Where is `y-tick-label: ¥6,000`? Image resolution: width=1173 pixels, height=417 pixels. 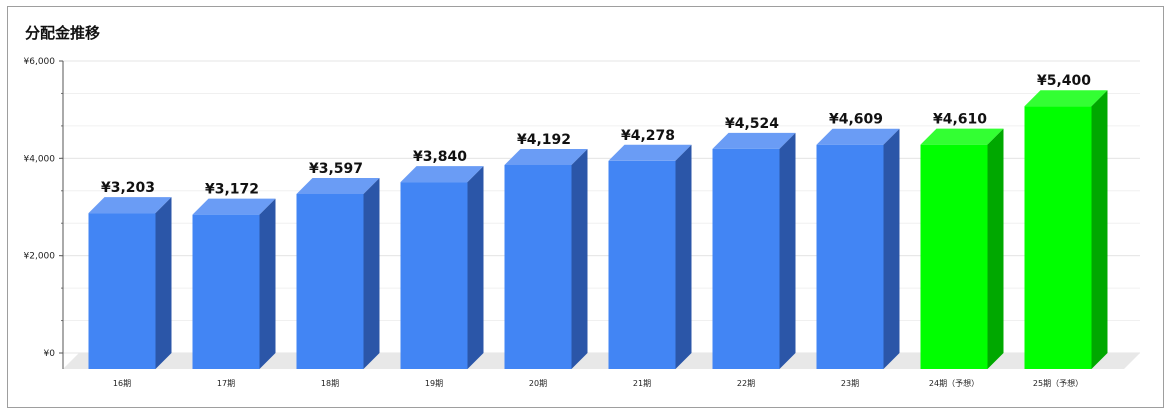 y-tick-label: ¥6,000 is located at coordinates (40, 62).